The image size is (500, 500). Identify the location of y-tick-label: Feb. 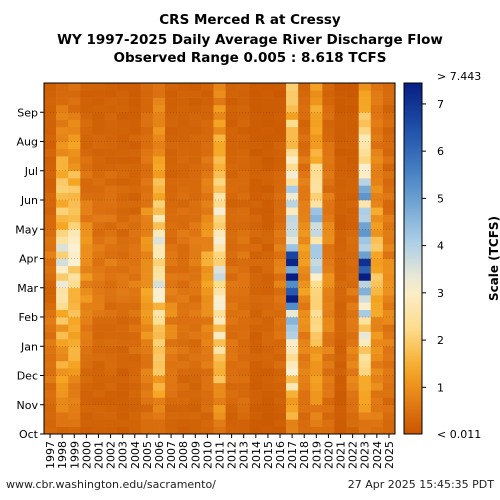
(28, 317).